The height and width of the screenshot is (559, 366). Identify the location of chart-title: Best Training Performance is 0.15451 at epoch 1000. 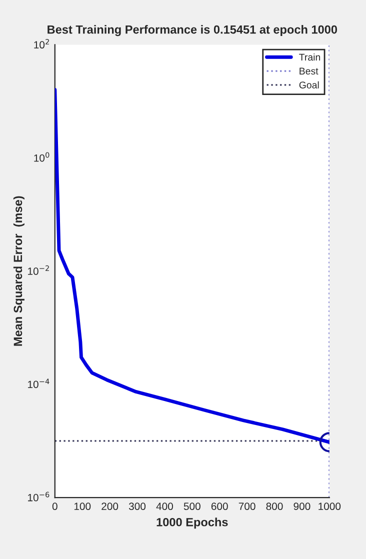
(193, 30).